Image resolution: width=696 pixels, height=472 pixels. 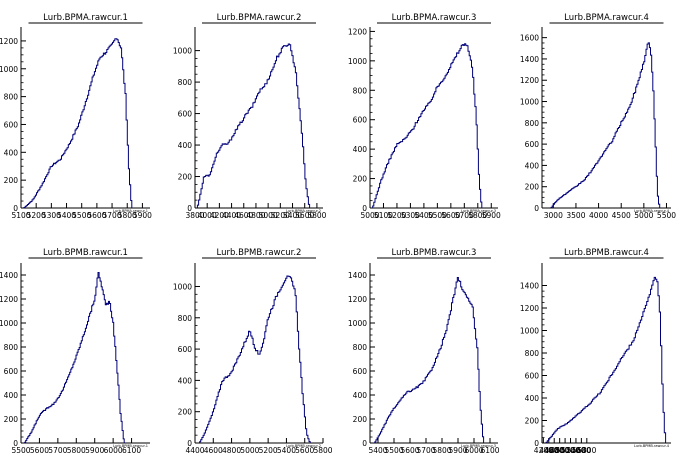 I want to click on histogram-title: Lurb.BPMA.rawcur.4, so click(x=606, y=18).